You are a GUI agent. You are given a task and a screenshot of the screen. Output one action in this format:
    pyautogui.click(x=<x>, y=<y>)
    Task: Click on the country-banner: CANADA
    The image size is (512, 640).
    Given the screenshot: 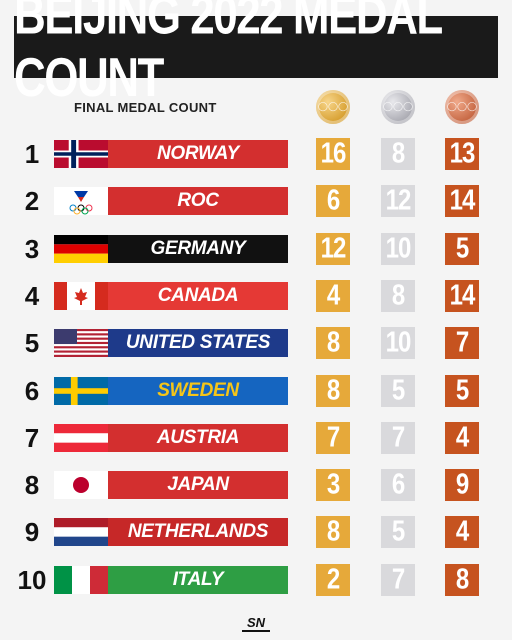 What is the action you would take?
    pyautogui.click(x=171, y=296)
    